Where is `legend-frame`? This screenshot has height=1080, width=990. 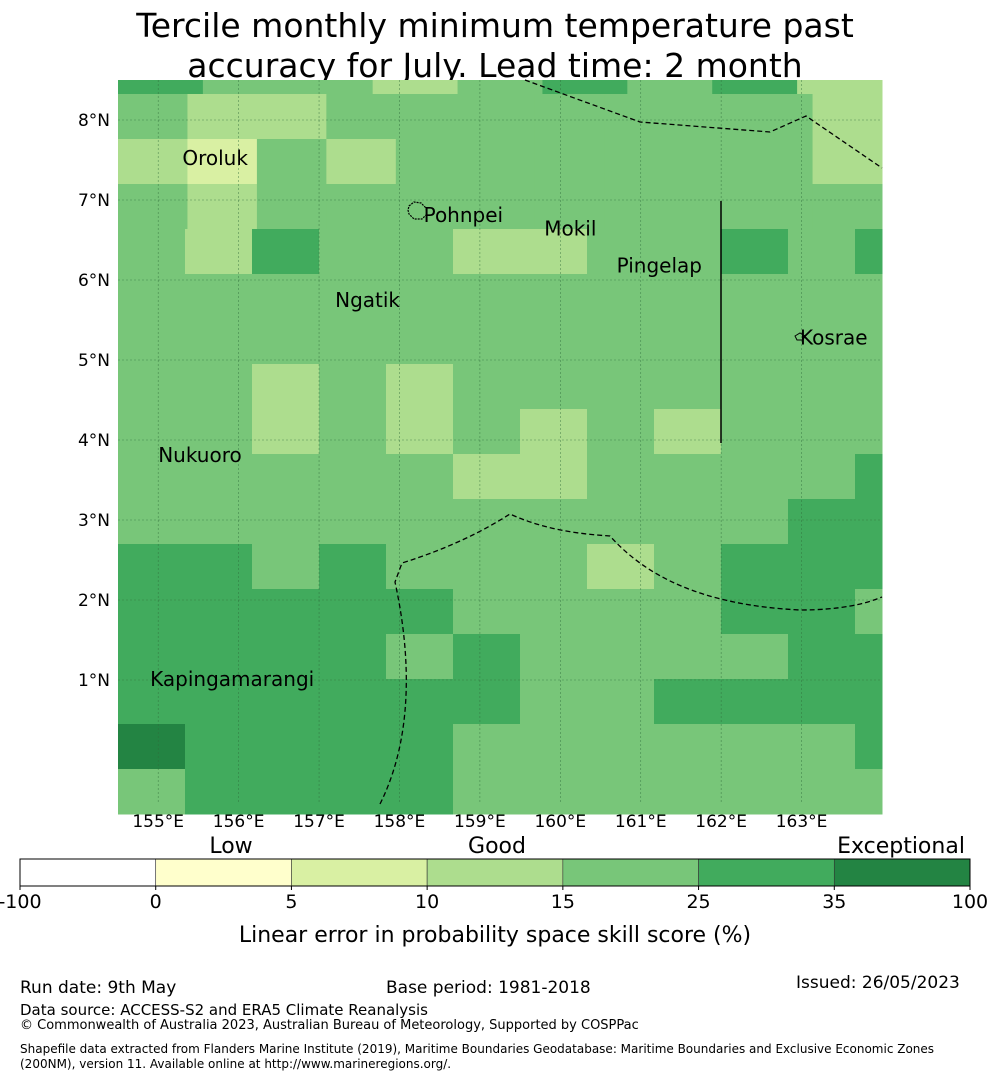
legend-frame is located at coordinates (495, 872).